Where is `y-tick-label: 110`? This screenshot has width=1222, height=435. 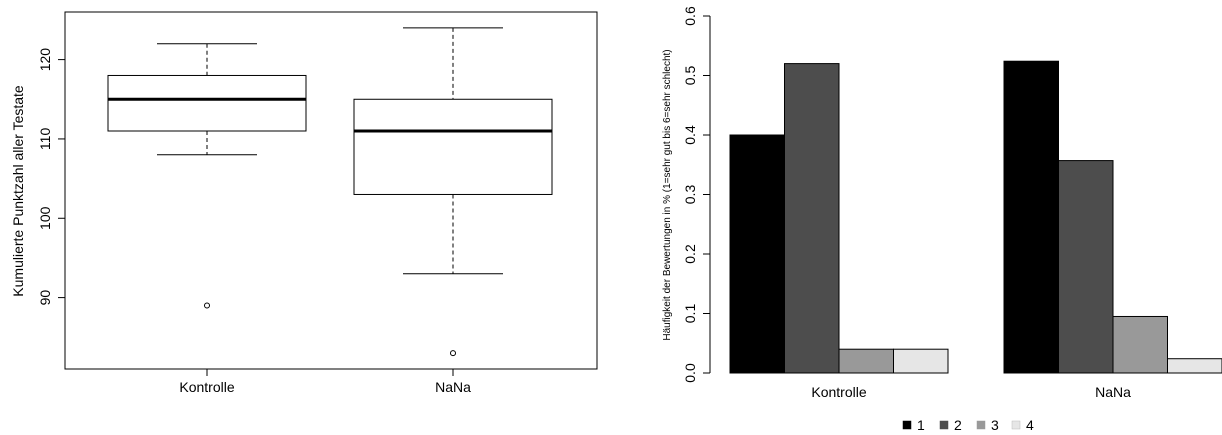
y-tick-label: 110 is located at coordinates (45, 139).